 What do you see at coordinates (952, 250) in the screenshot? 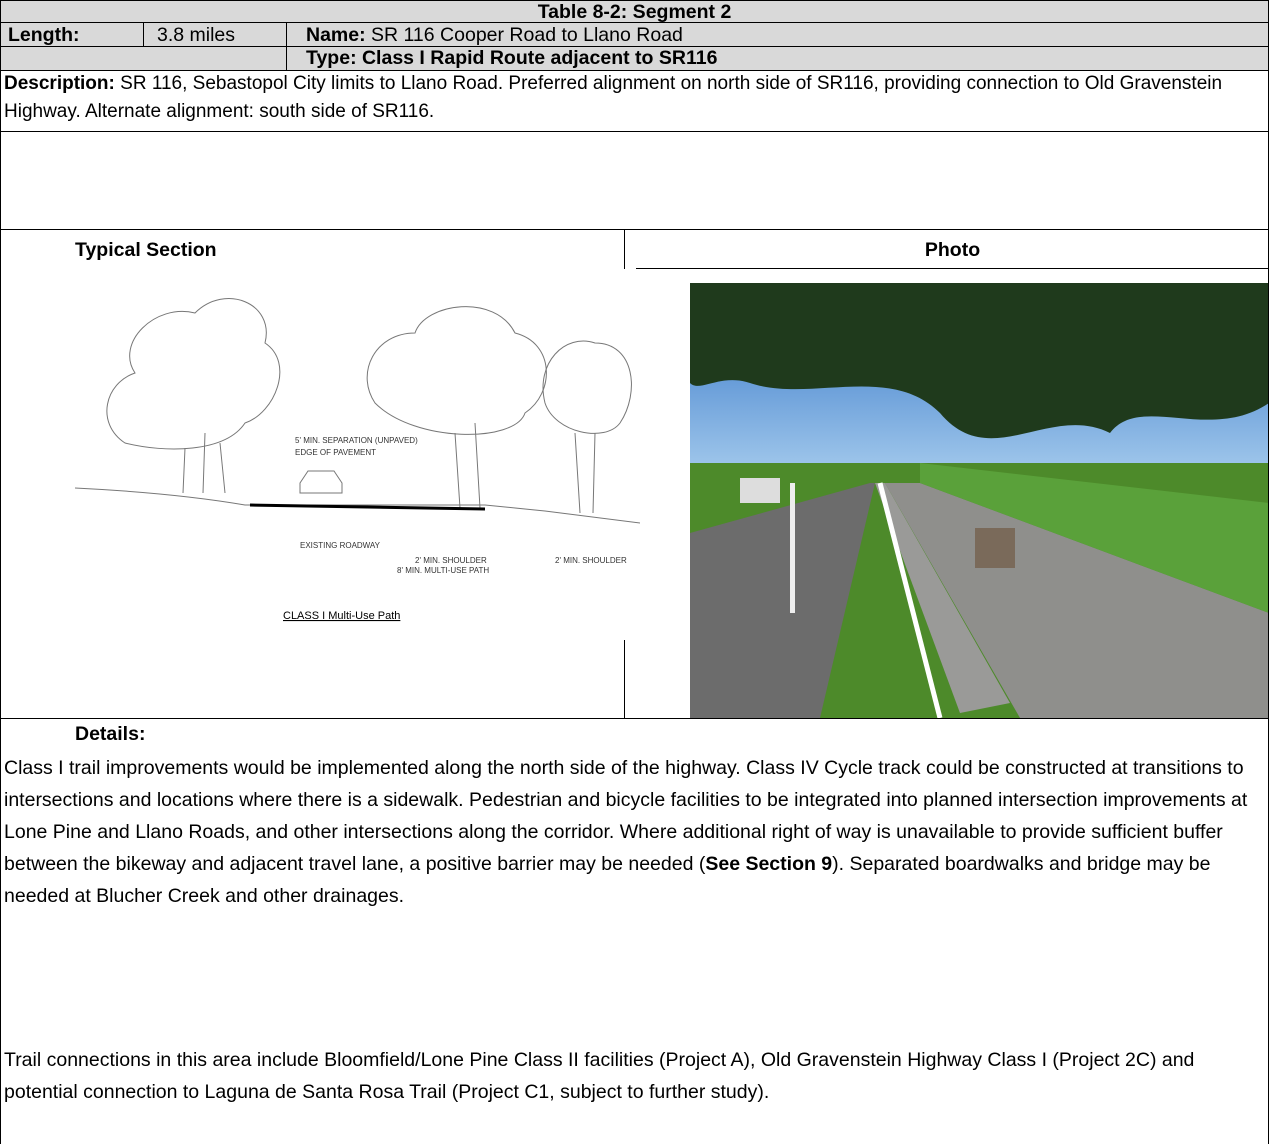
I see `photo-header: Photo` at bounding box center [952, 250].